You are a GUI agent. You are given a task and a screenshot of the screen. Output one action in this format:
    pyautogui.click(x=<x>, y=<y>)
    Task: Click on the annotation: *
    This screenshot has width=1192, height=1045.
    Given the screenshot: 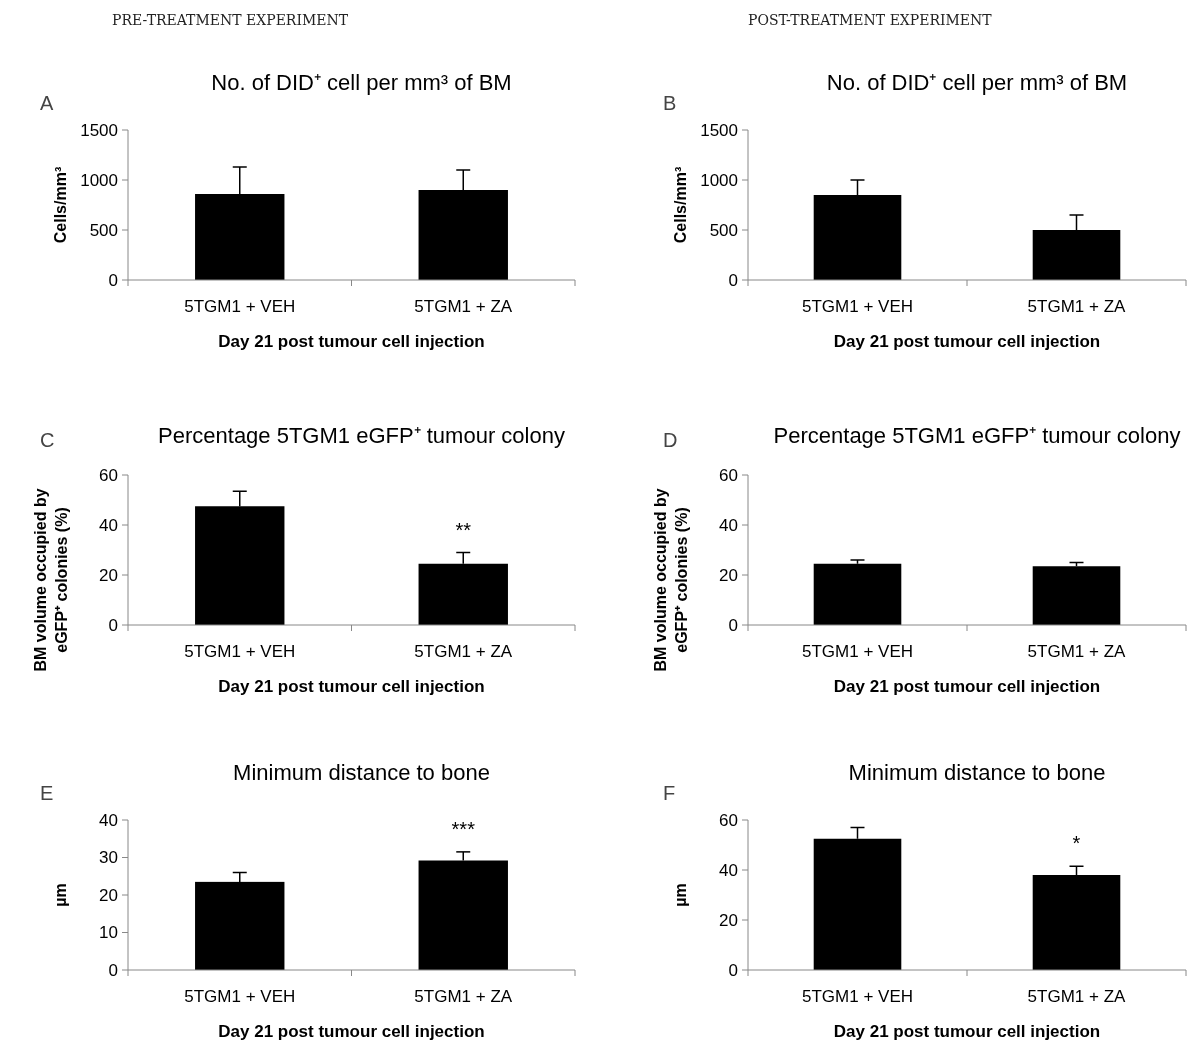 What is the action you would take?
    pyautogui.click(x=1076, y=843)
    